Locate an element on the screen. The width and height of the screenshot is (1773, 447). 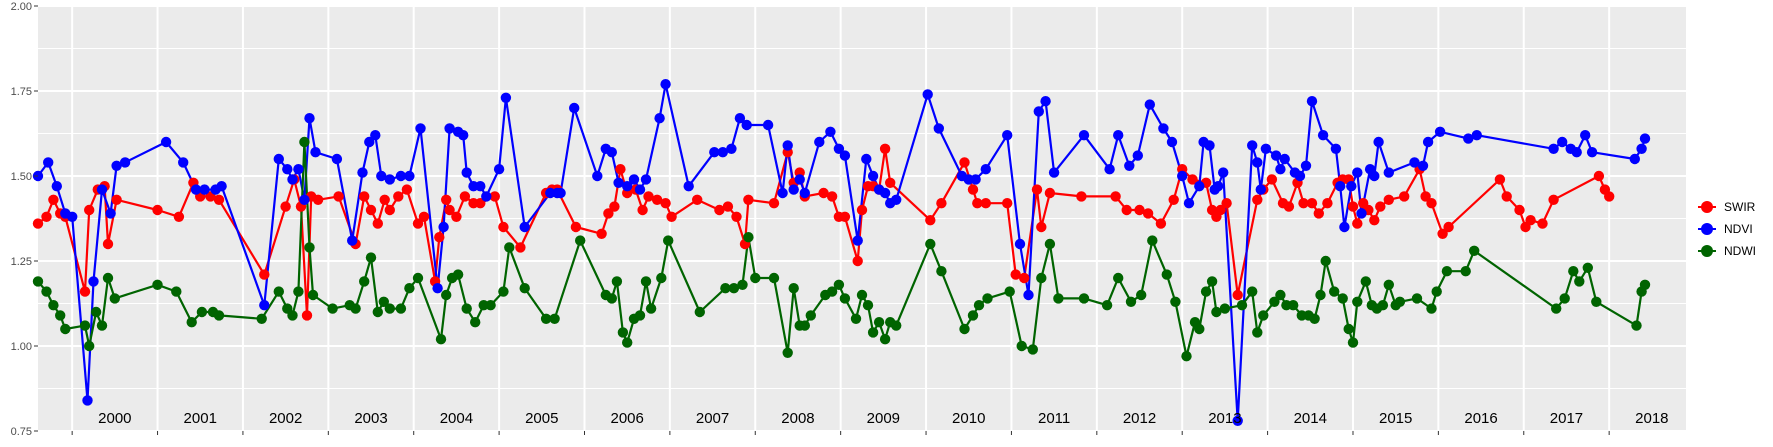
legend-item-ndwi: NDWI is located at coordinates (1726, 251).